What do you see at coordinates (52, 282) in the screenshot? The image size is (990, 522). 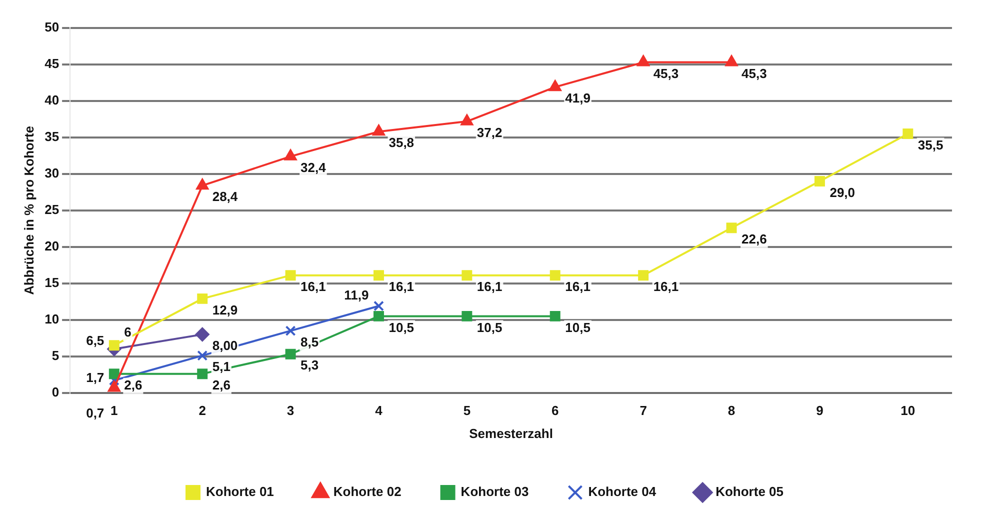 I see `y-tick-label: 15` at bounding box center [52, 282].